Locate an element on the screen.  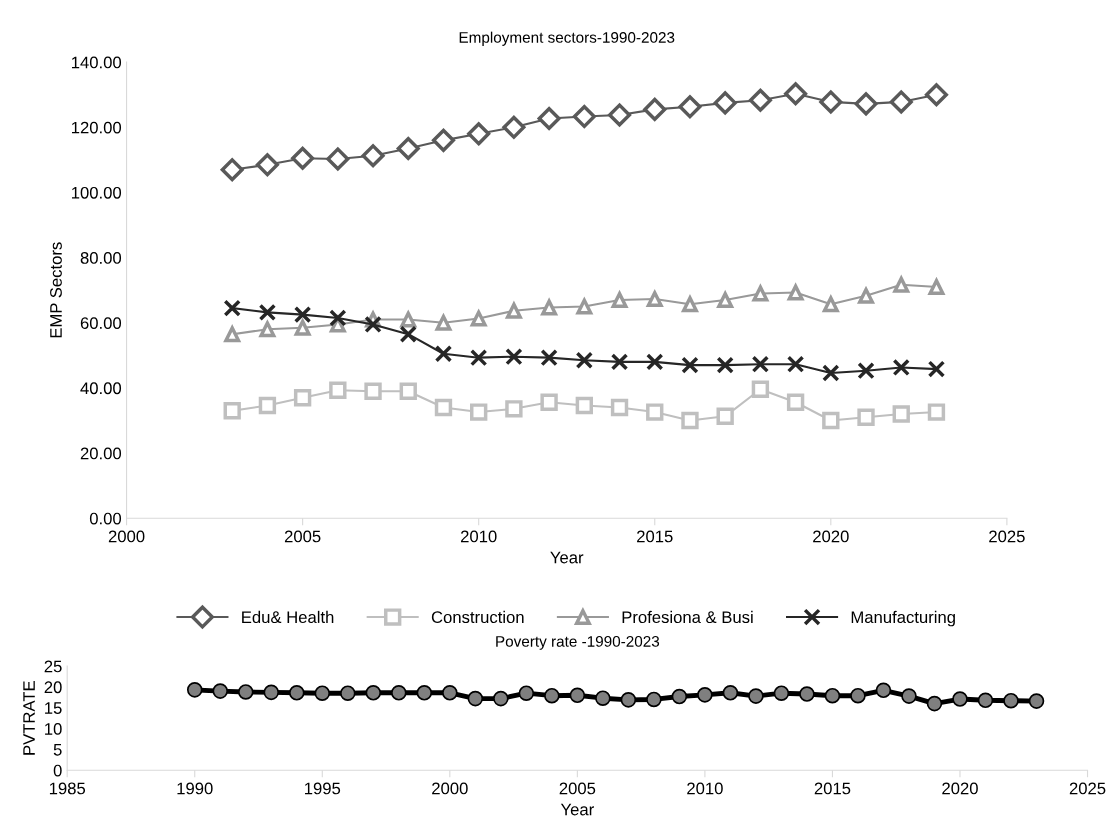
legend-label: Profesiona & Busi is located at coordinates (687, 617).